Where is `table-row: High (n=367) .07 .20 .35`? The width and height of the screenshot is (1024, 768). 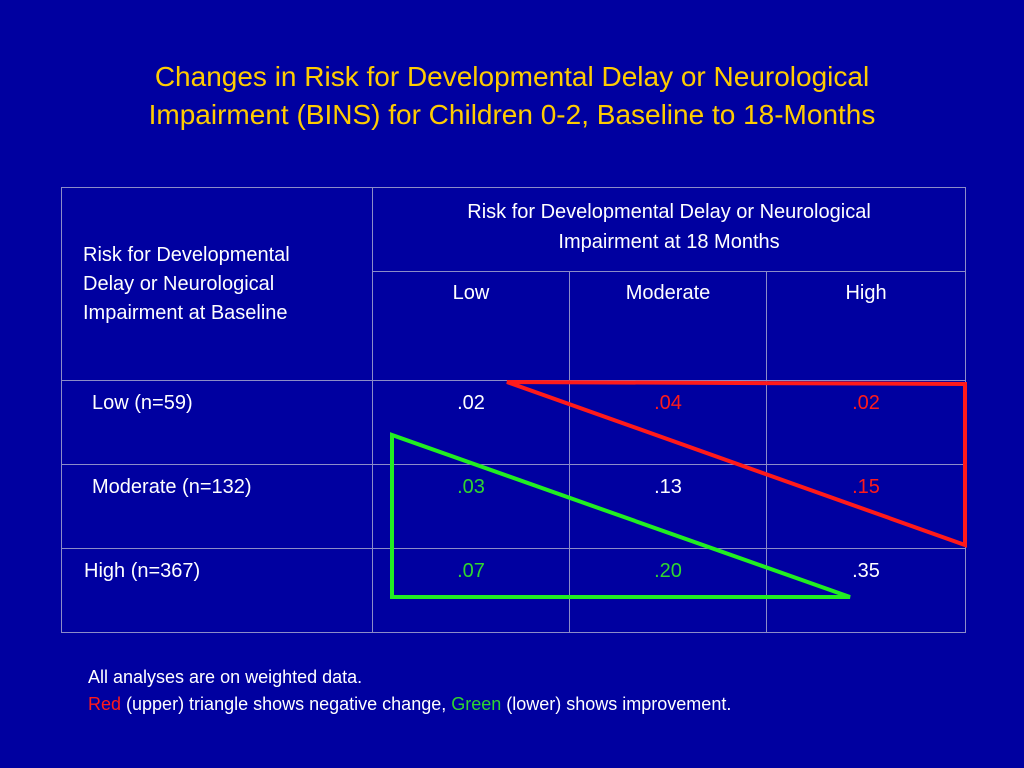 table-row: High (n=367) .07 .20 .35 is located at coordinates (514, 590).